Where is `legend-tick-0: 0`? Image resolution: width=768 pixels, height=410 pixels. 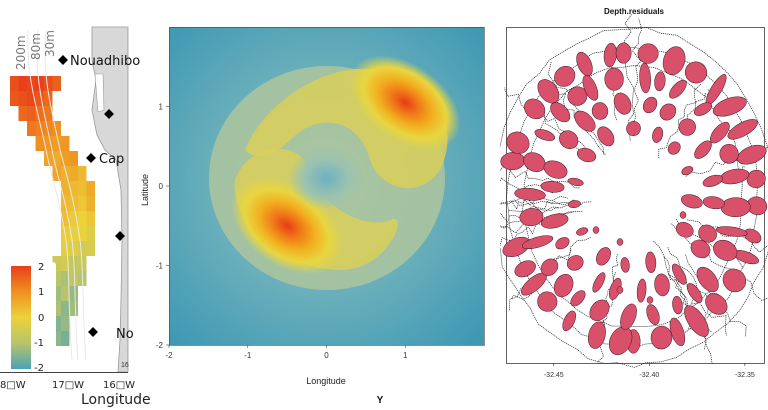
legend-tick-0: 0 is located at coordinates (41, 318).